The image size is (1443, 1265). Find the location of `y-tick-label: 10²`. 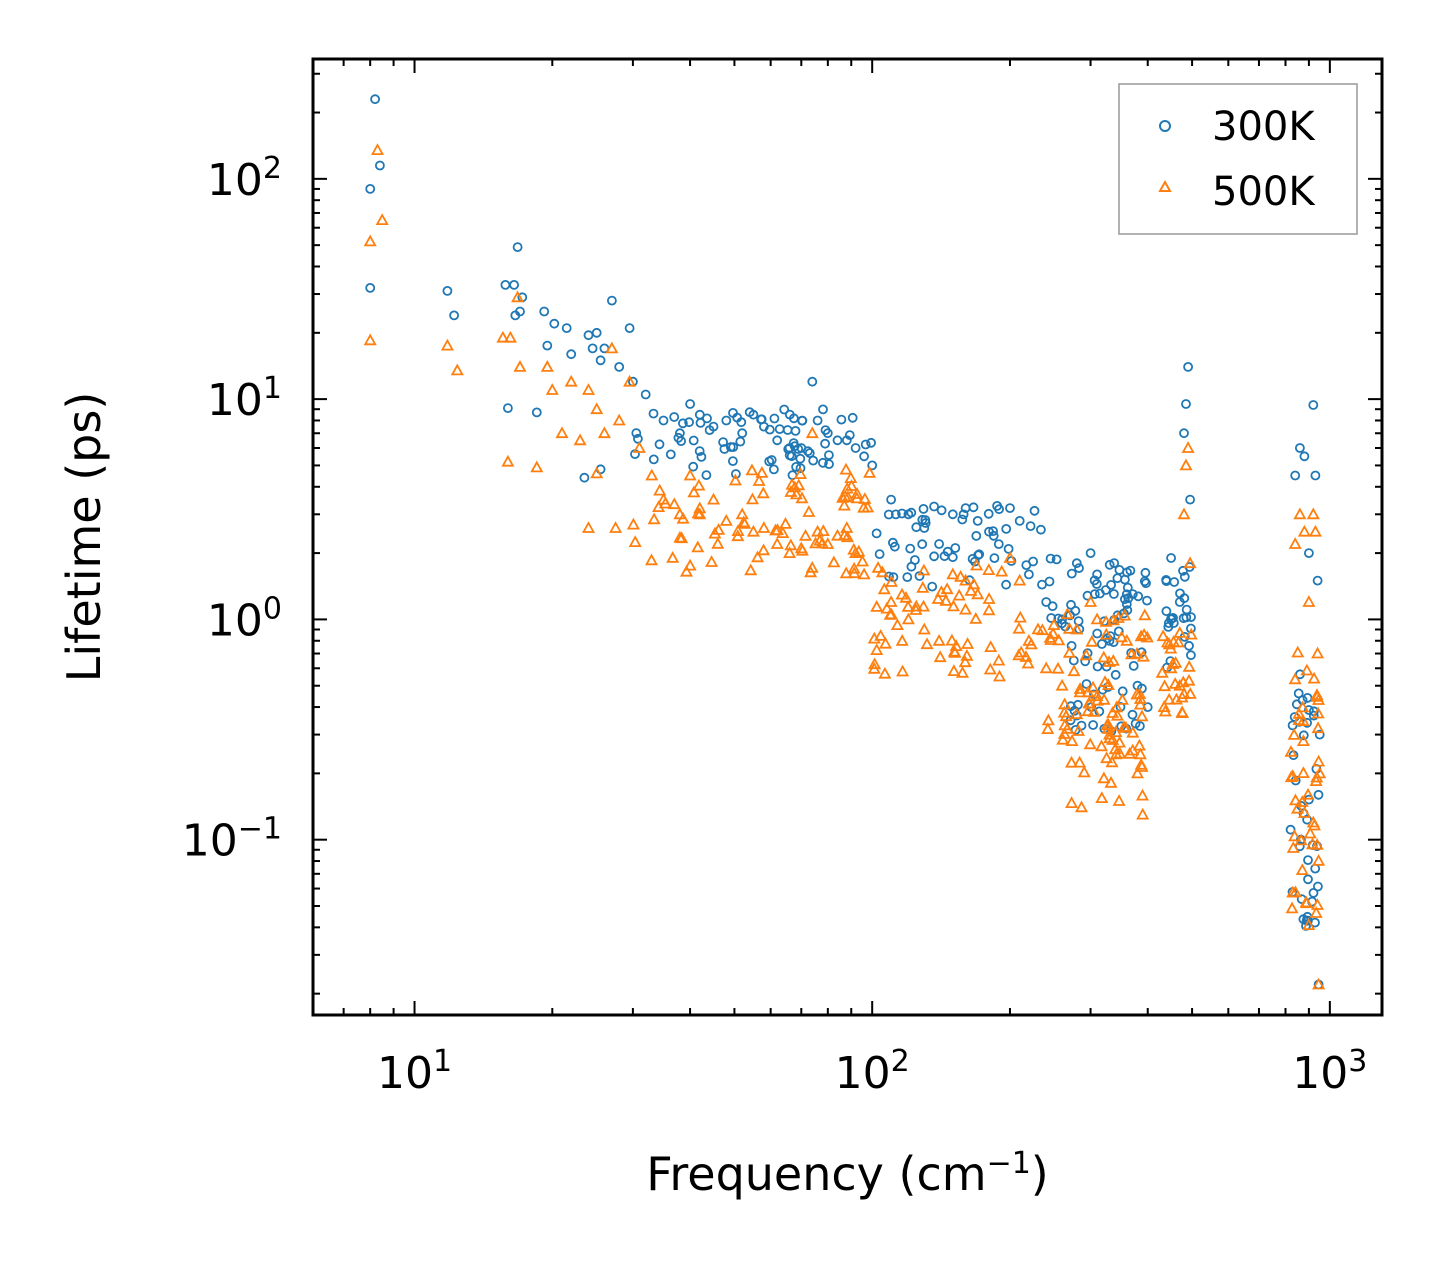

y-tick-label: 10² is located at coordinates (244, 178).